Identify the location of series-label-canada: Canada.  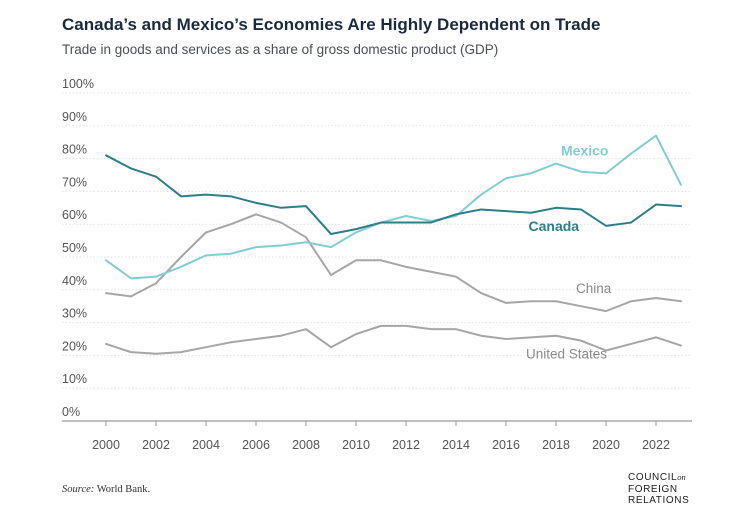
(554, 226).